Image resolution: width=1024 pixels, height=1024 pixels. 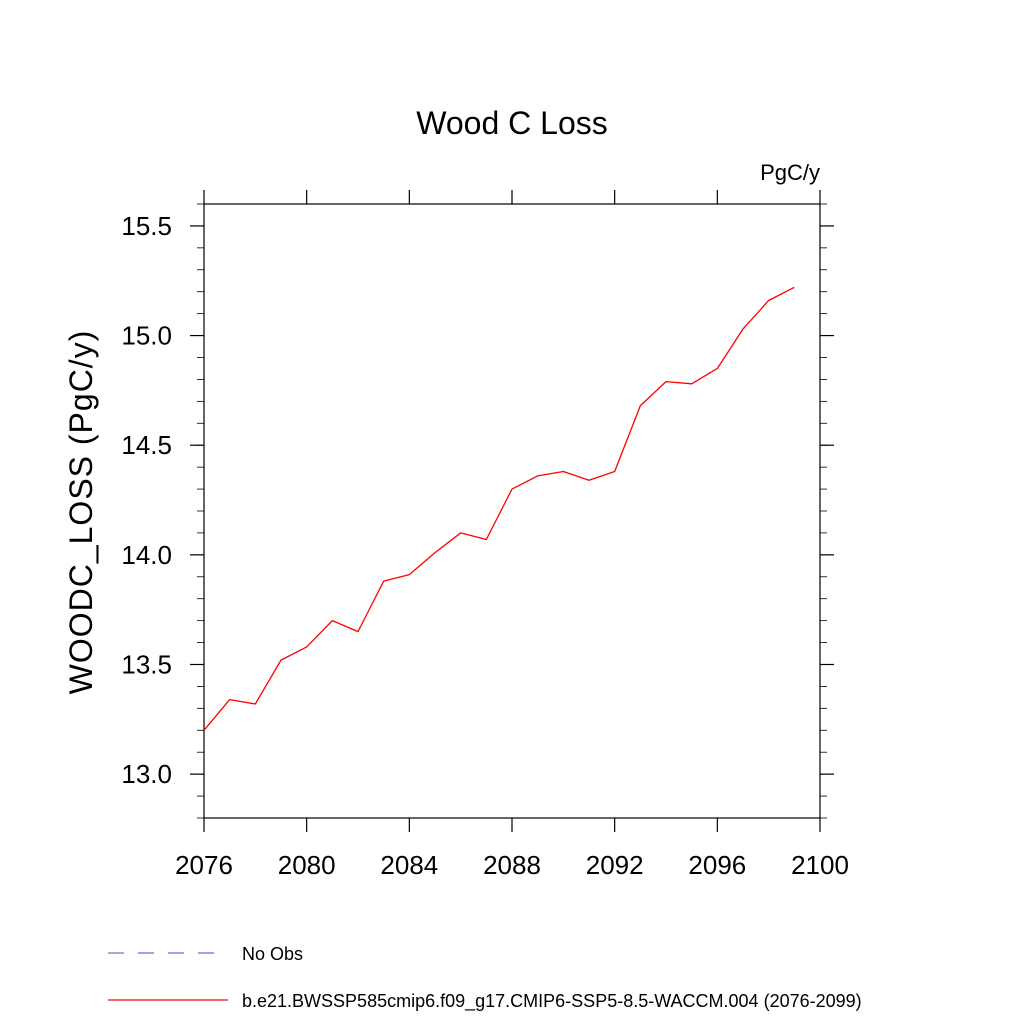 What do you see at coordinates (615, 865) in the screenshot?
I see `x-tick-label: 2092` at bounding box center [615, 865].